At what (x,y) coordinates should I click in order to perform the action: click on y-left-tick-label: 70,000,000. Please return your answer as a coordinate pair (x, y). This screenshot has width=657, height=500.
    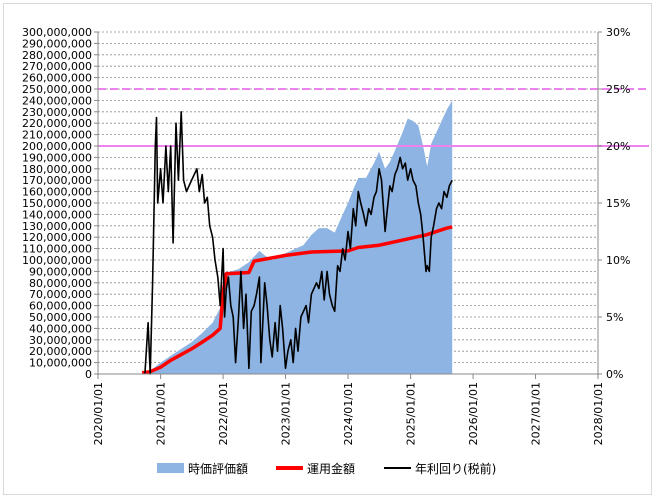
    Looking at the image, I should click on (60, 294).